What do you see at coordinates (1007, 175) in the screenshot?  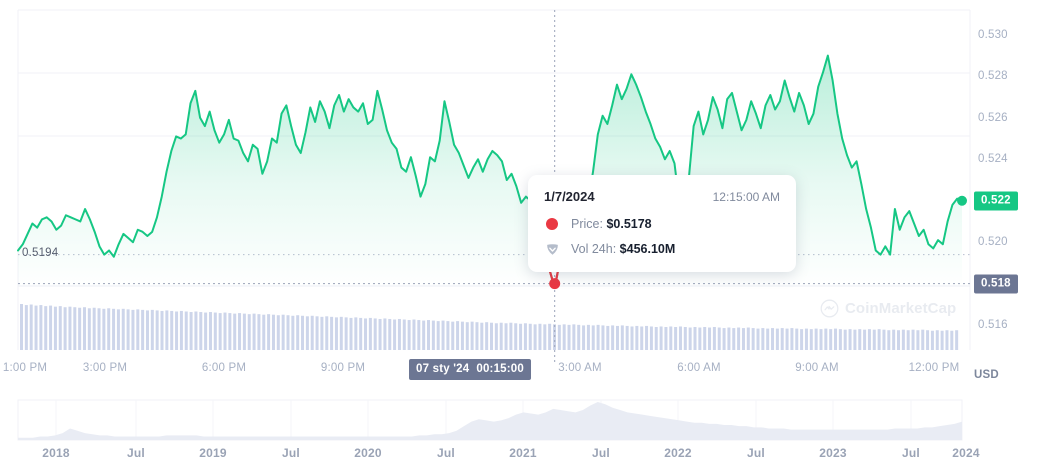 I see `y-axis: 0.530 0.528 0.526 0.524 0.520 0.516 0.522 0.518` at bounding box center [1007, 175].